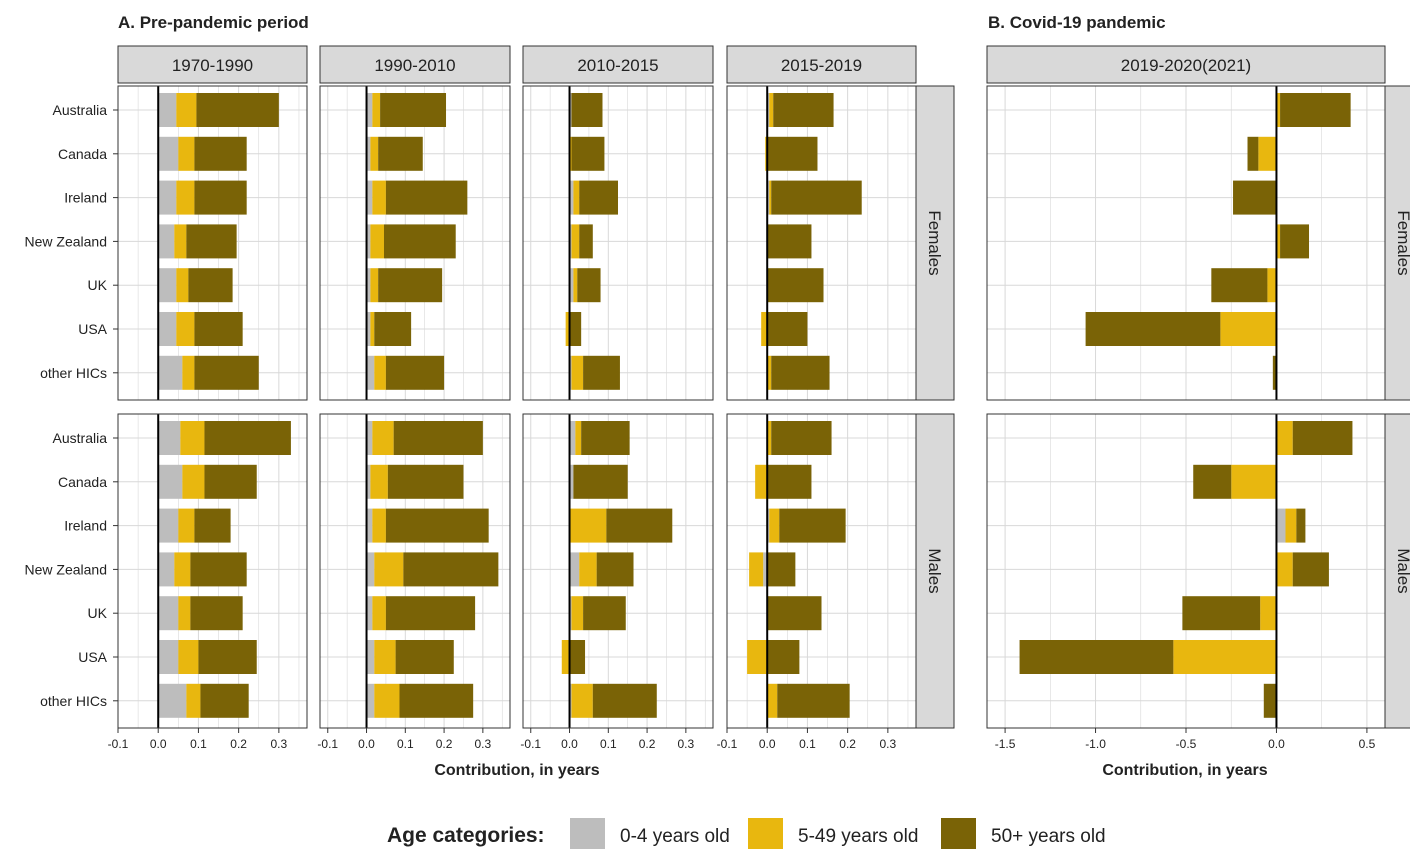 The image size is (1410, 849). Describe the element at coordinates (647, 744) in the screenshot. I see `x-tick-label: 0.2` at that location.